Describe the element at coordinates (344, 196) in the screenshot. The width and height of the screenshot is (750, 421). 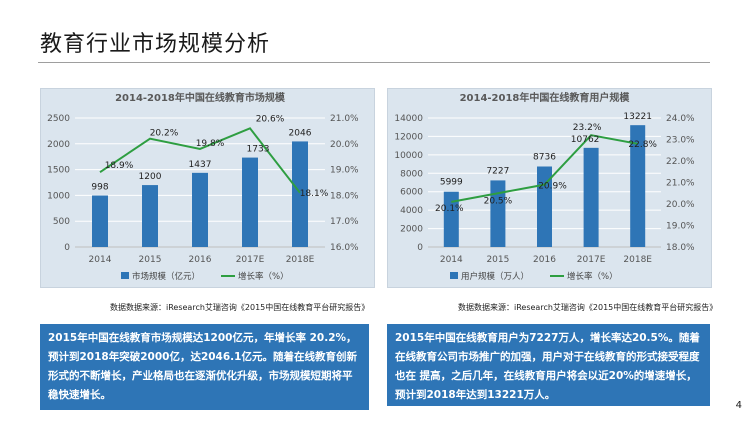
I see `market-y-tick-right: 18.0%` at that location.